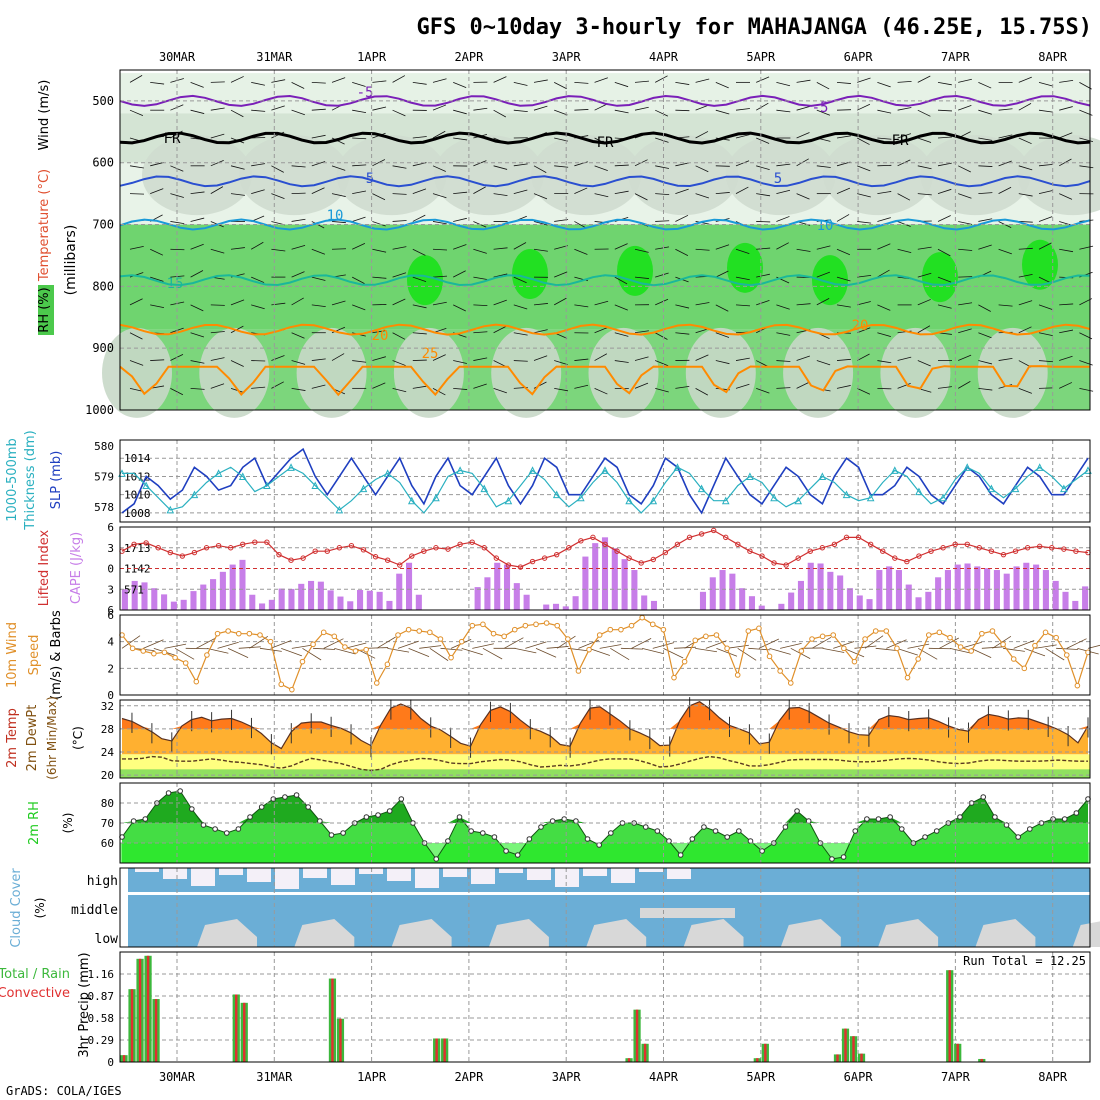 The height and width of the screenshot is (1100, 1100). I want to click on pressure-tick: 900, so click(103, 348).